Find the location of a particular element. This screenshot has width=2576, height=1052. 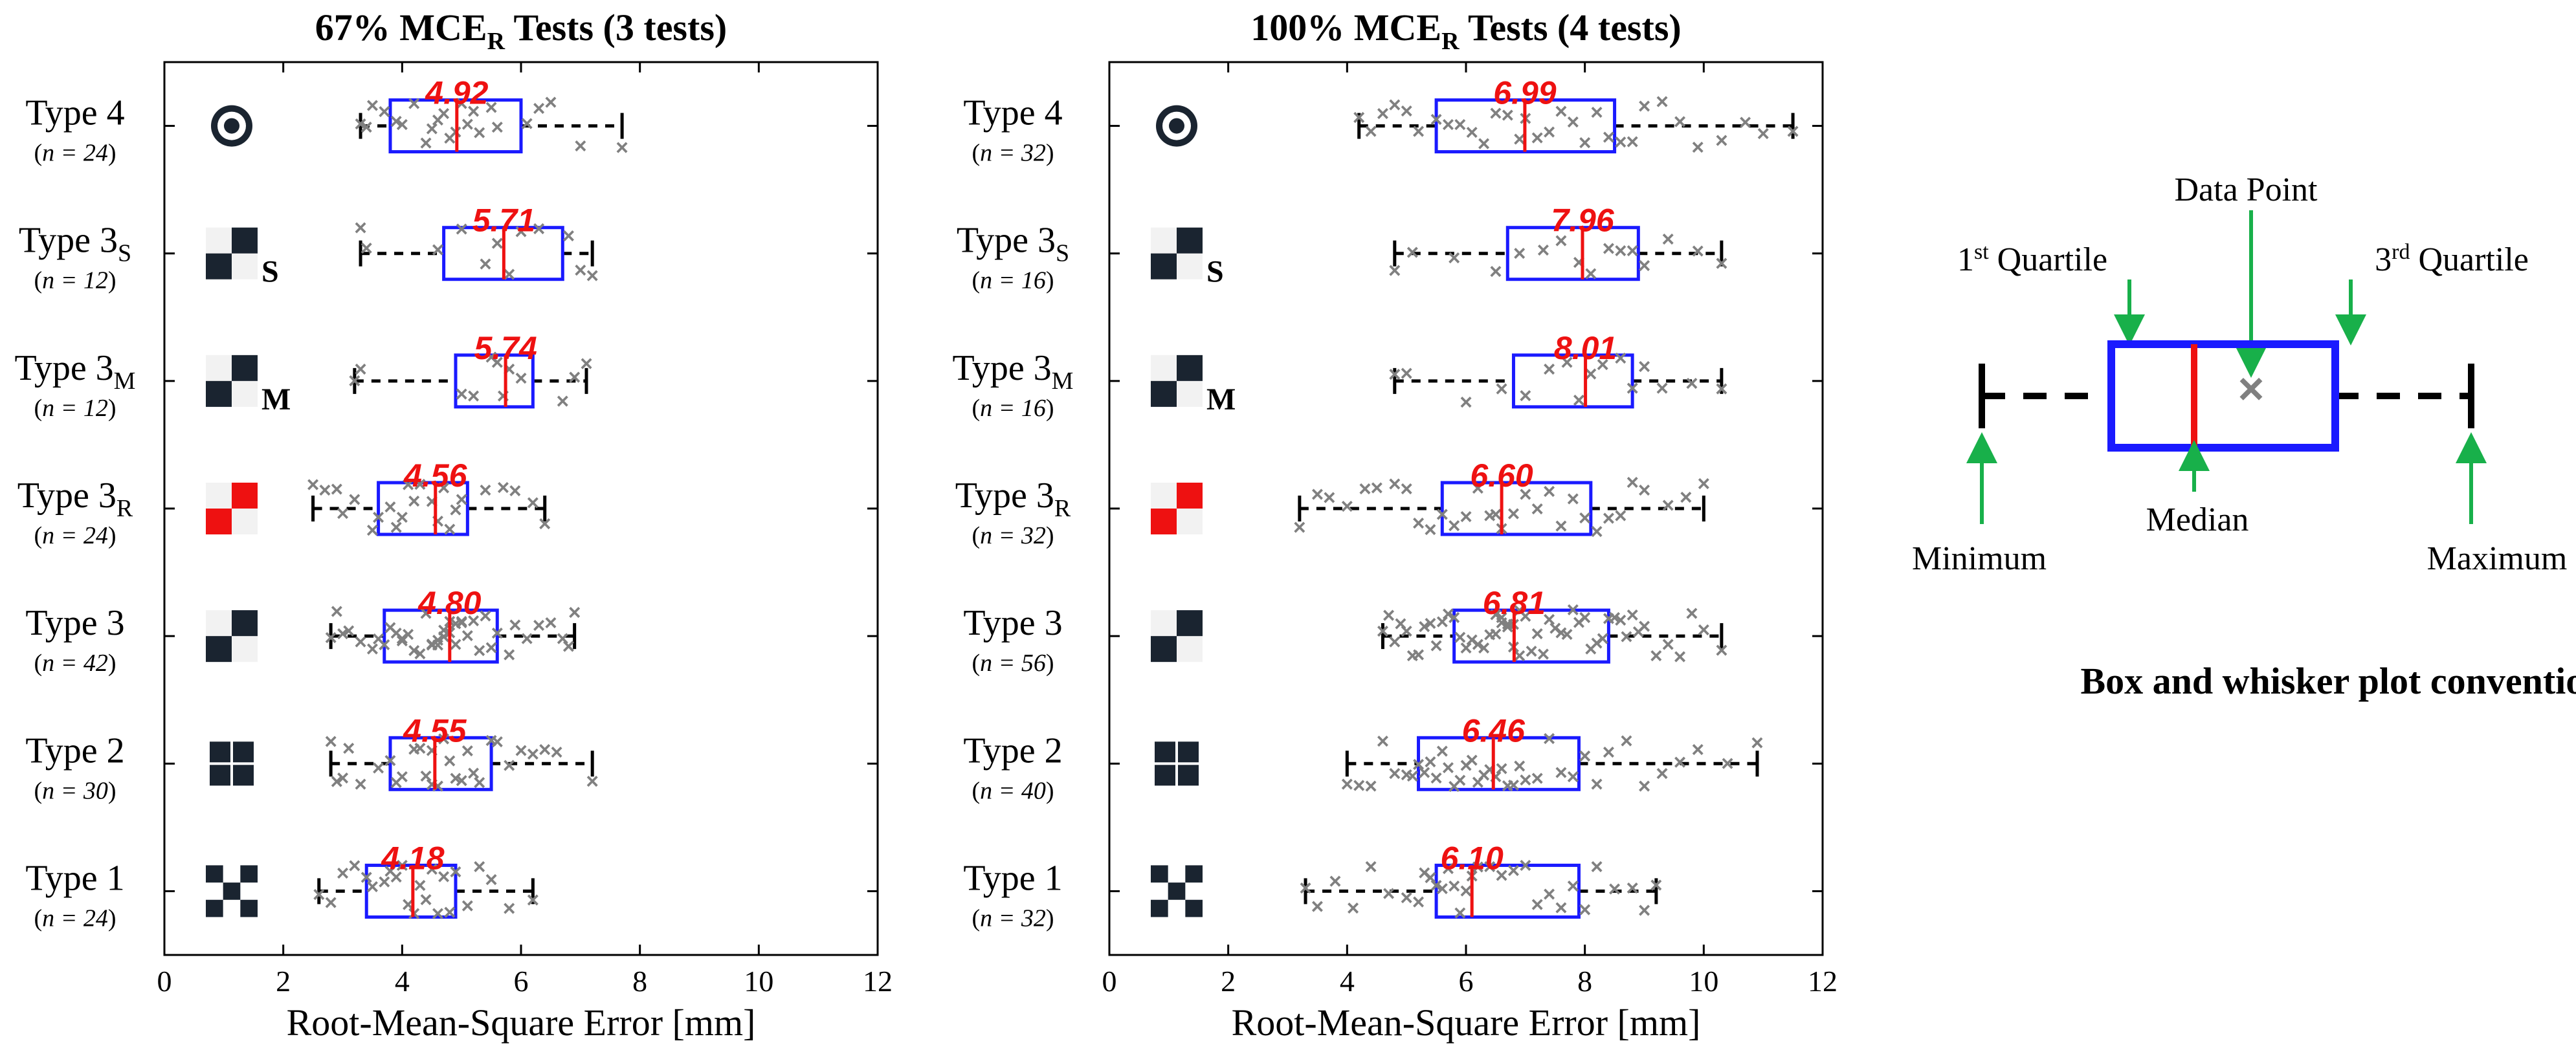

median-value-label: 4.55 is located at coordinates (435, 730).